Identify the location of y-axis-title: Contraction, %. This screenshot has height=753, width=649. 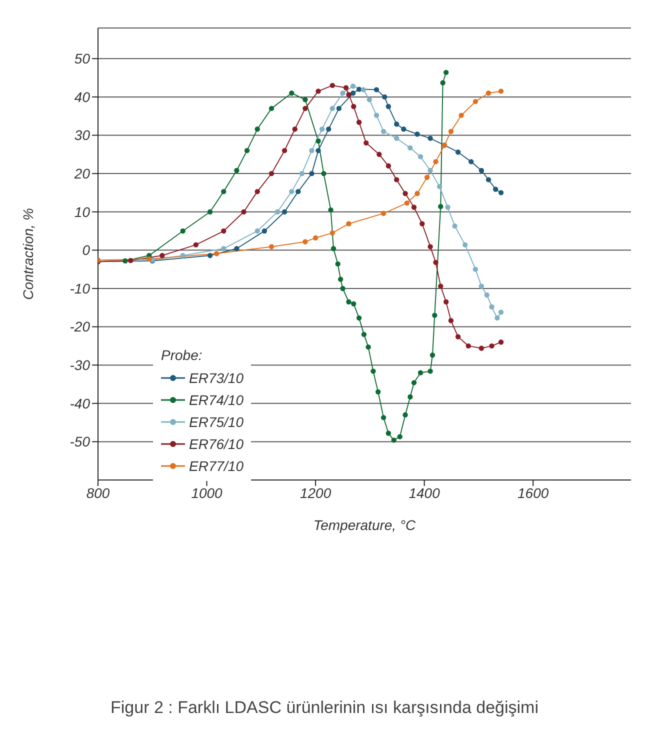
(28, 254).